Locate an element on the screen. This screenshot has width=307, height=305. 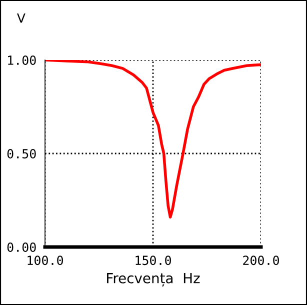
y-tick-label: 0.00 is located at coordinates (21, 247).